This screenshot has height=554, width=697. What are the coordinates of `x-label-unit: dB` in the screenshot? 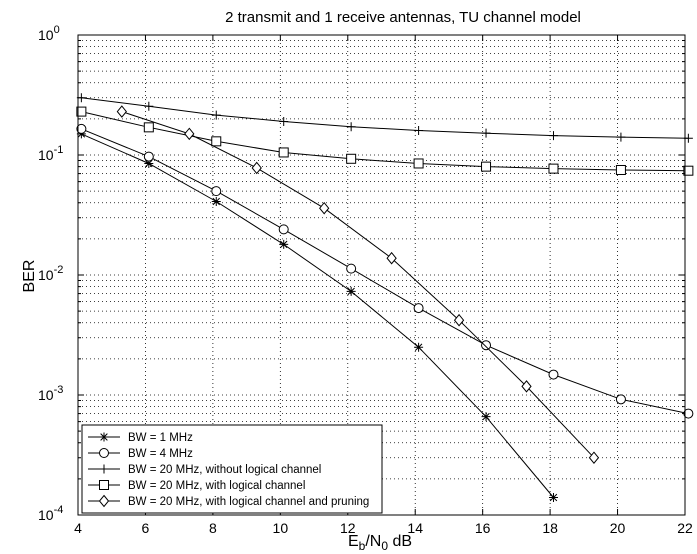 It's located at (400, 541).